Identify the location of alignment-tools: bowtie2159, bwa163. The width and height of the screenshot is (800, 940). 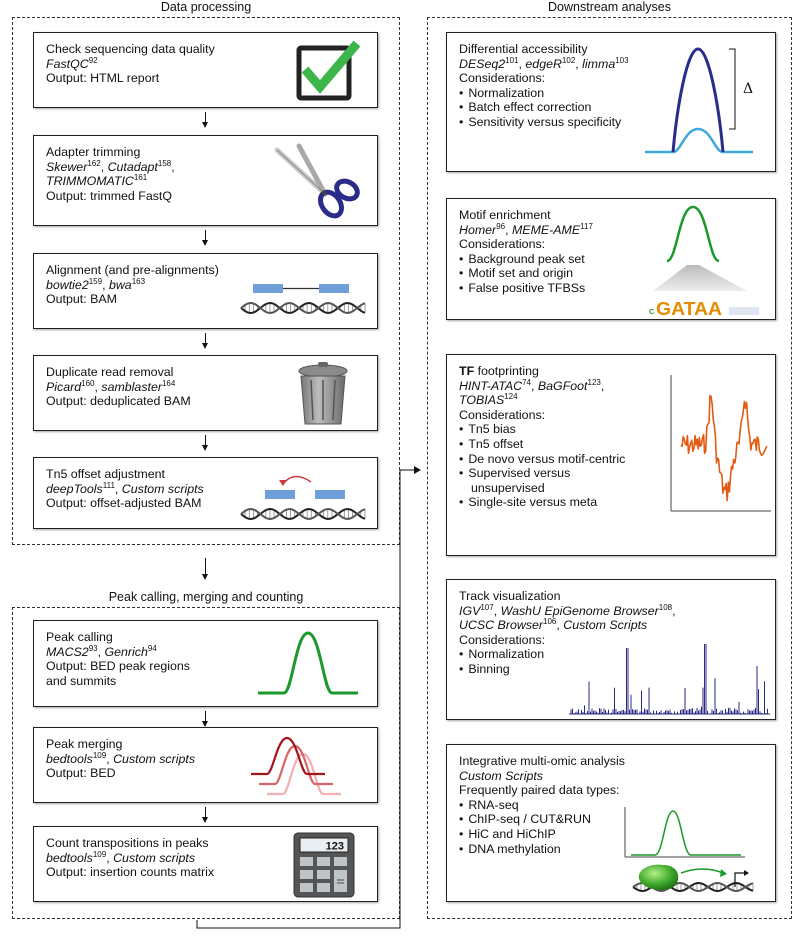
(96, 284).